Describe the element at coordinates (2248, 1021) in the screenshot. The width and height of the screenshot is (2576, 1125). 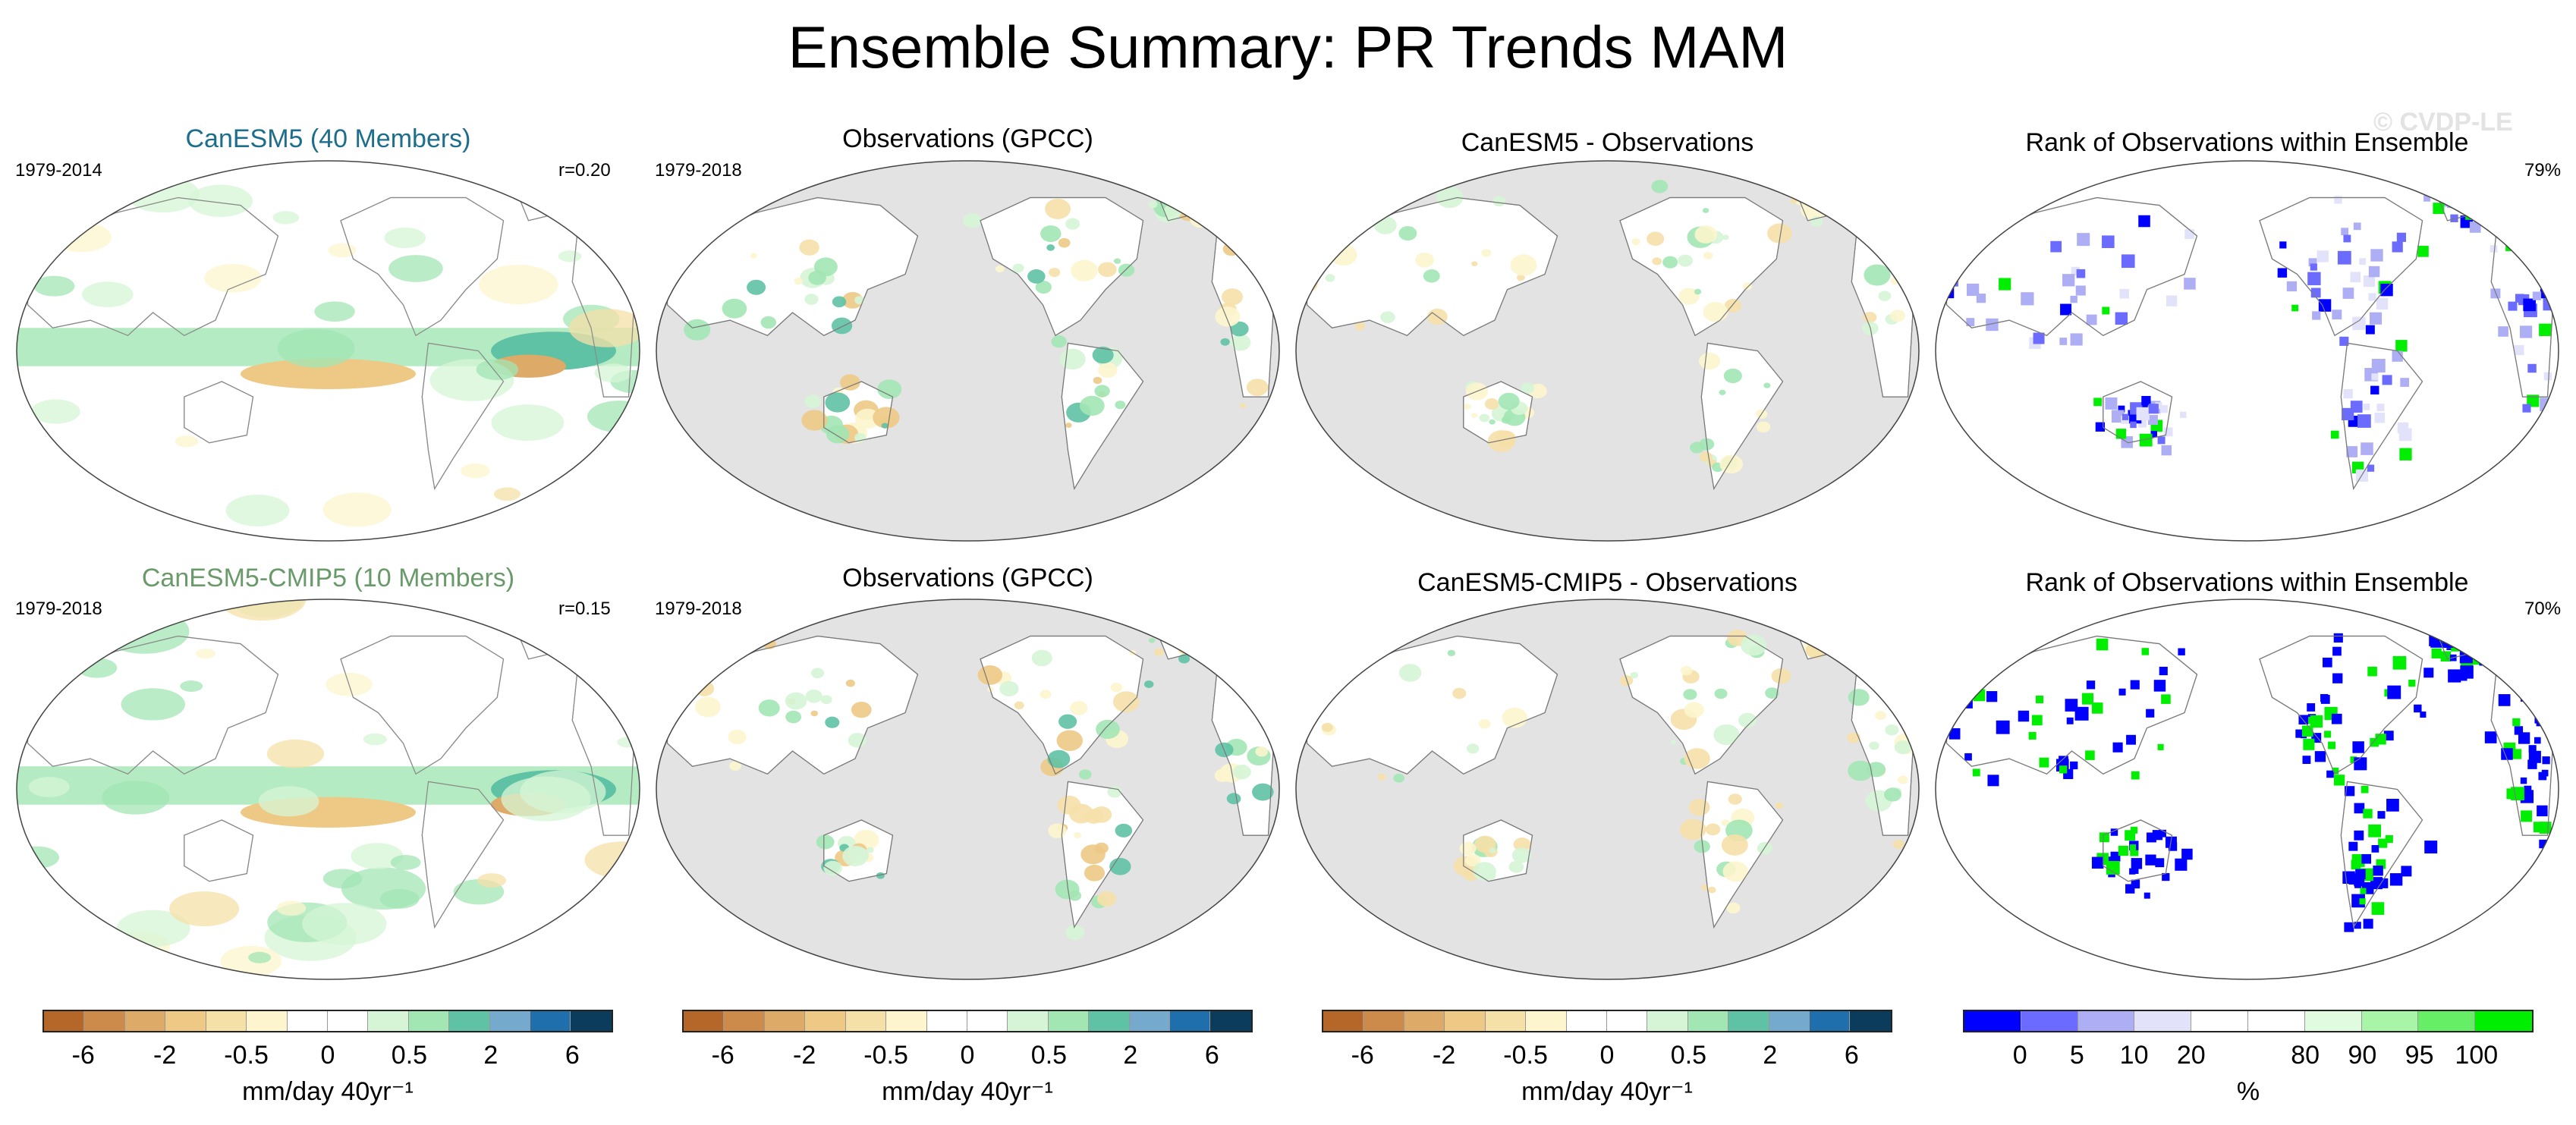
I see `colorbar-swatches` at that location.